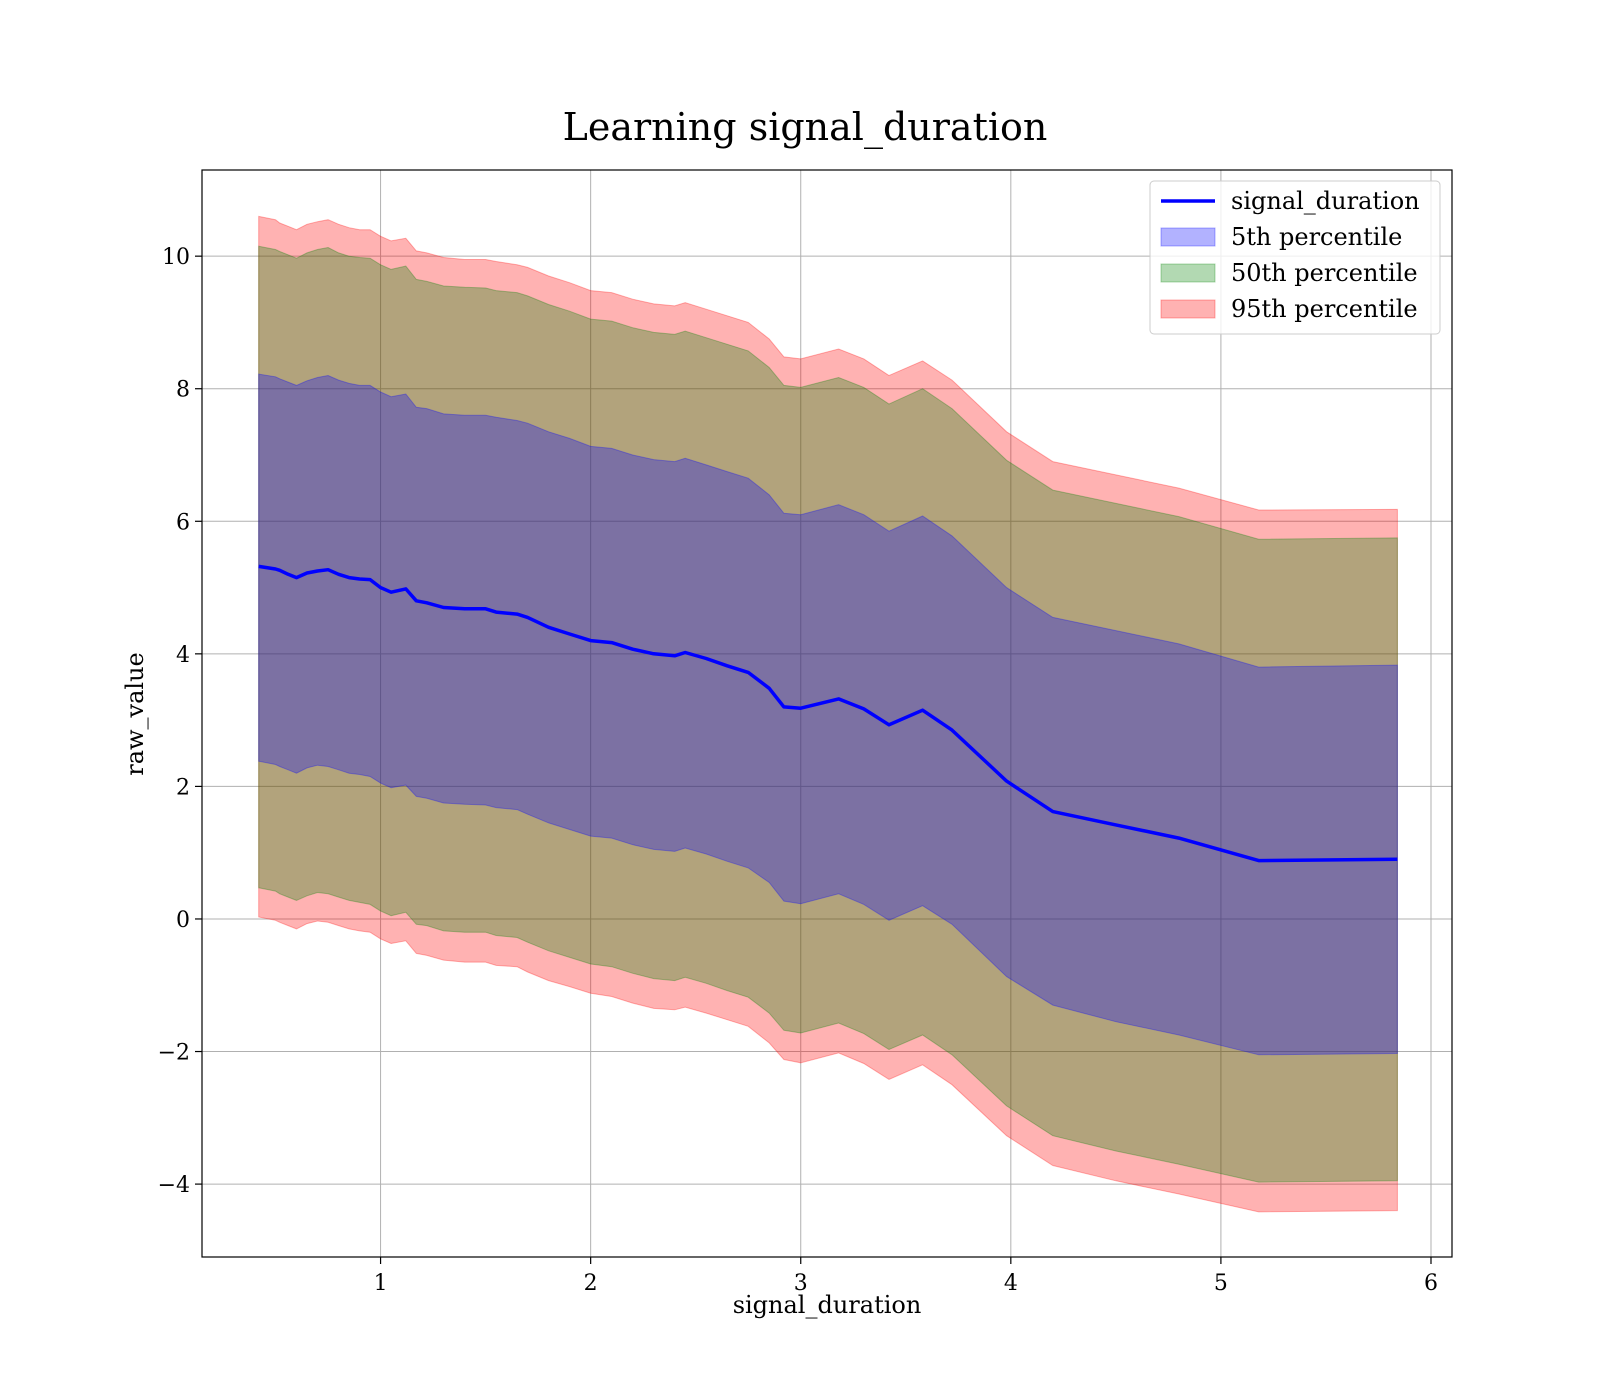 The height and width of the screenshot is (1400, 1600). Describe the element at coordinates (1324, 309) in the screenshot. I see `legend-label: 95th percentile` at that location.